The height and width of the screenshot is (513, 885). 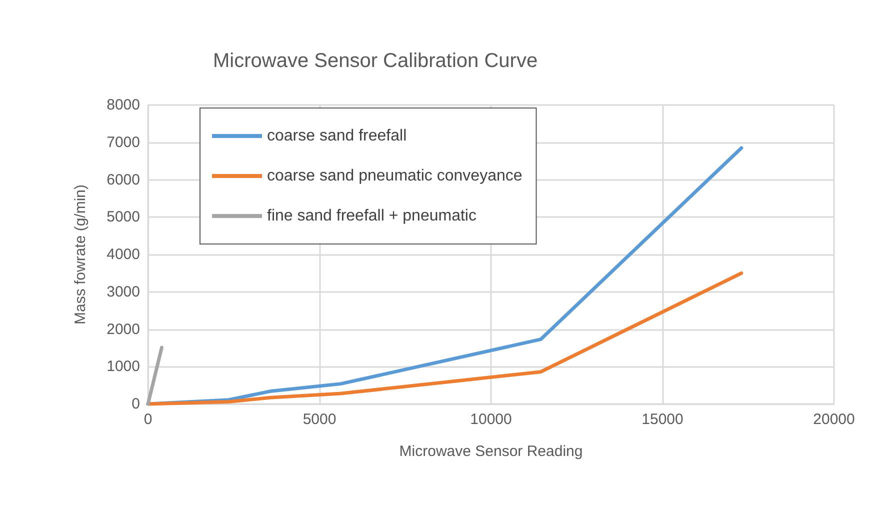 I want to click on x-tick-label: 20000, so click(x=834, y=419).